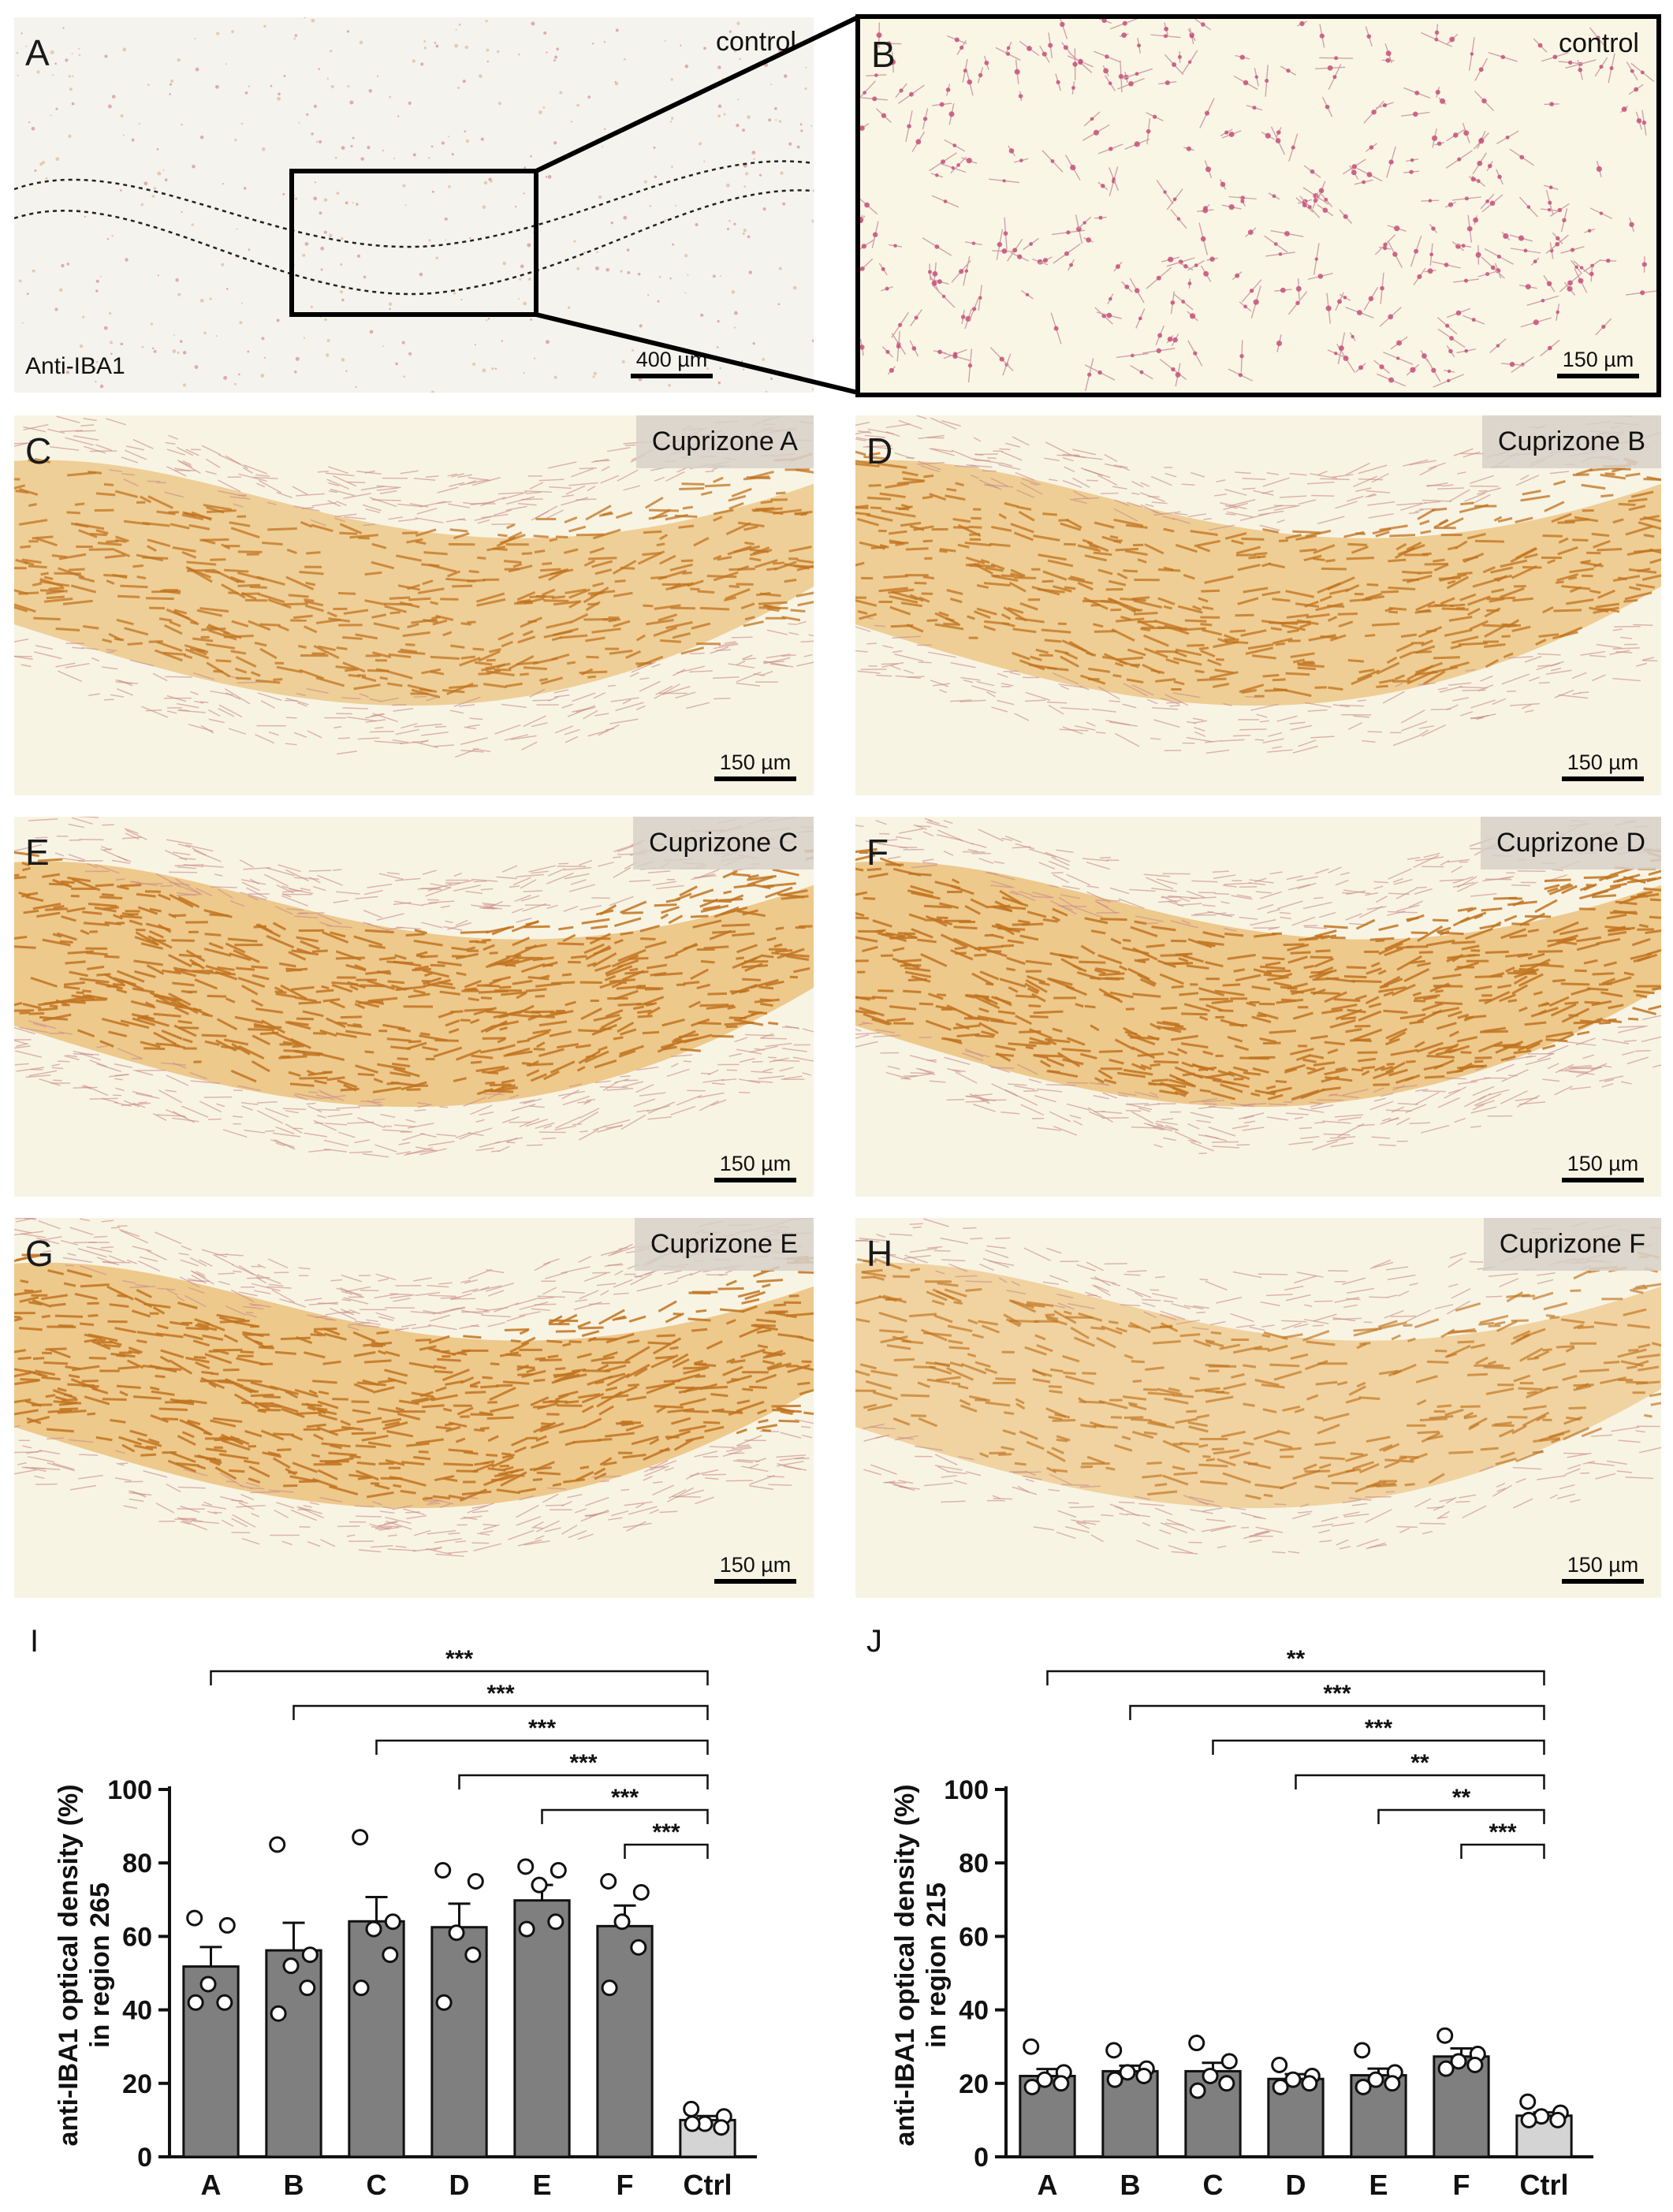  What do you see at coordinates (672, 363) in the screenshot?
I see `scale-bar-a: 400 µm` at bounding box center [672, 363].